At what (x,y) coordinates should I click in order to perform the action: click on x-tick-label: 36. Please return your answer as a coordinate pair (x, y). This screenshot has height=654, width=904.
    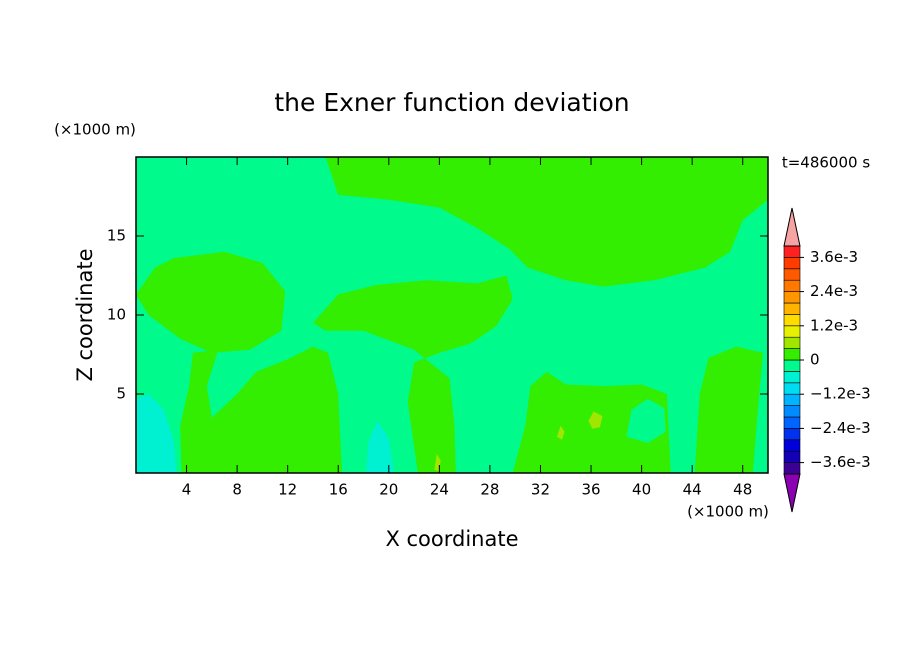
    Looking at the image, I should click on (590, 490).